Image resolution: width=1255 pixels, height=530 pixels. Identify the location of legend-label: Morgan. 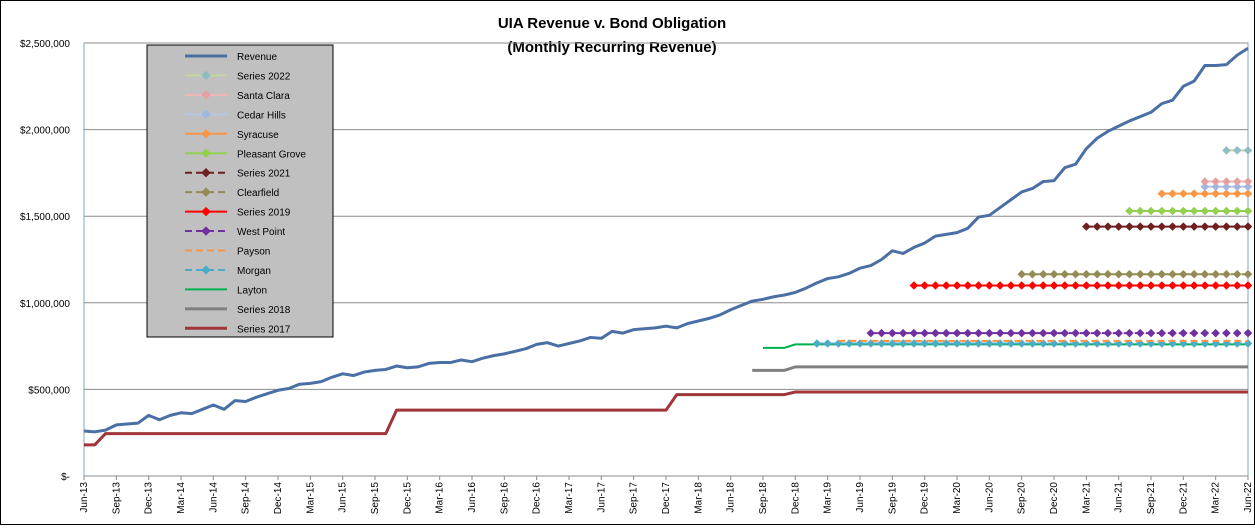
(254, 271).